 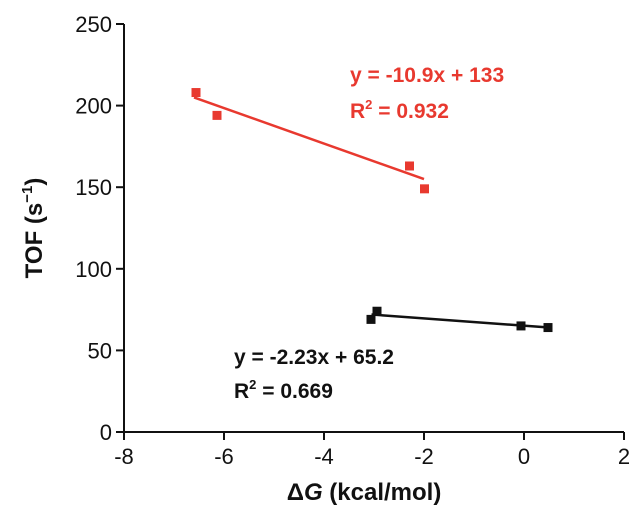 I want to click on x-axis-label-part: G, so click(x=313, y=492).